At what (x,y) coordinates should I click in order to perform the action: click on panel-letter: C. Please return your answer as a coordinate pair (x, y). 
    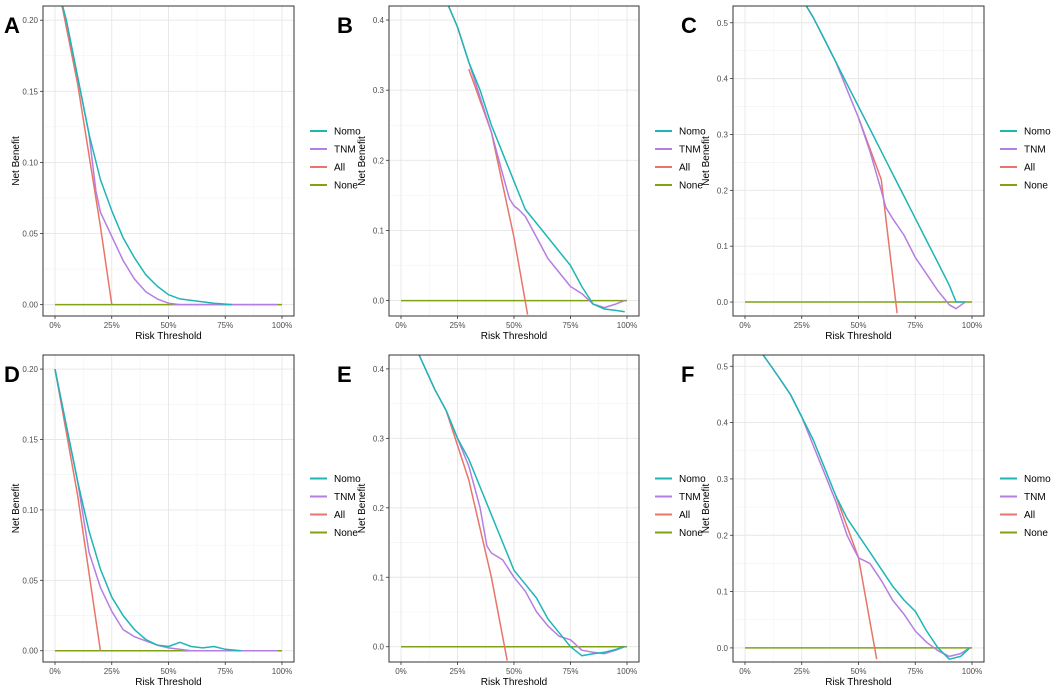
    Looking at the image, I should click on (689, 25).